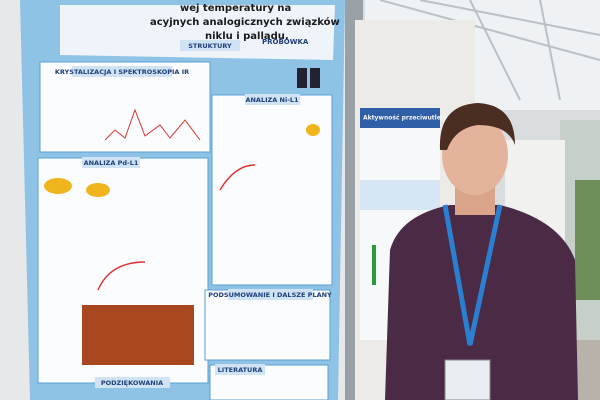 The height and width of the screenshot is (400, 600). What do you see at coordinates (285, 41) in the screenshot?
I see `logo: PROBÓWKA` at bounding box center [285, 41].